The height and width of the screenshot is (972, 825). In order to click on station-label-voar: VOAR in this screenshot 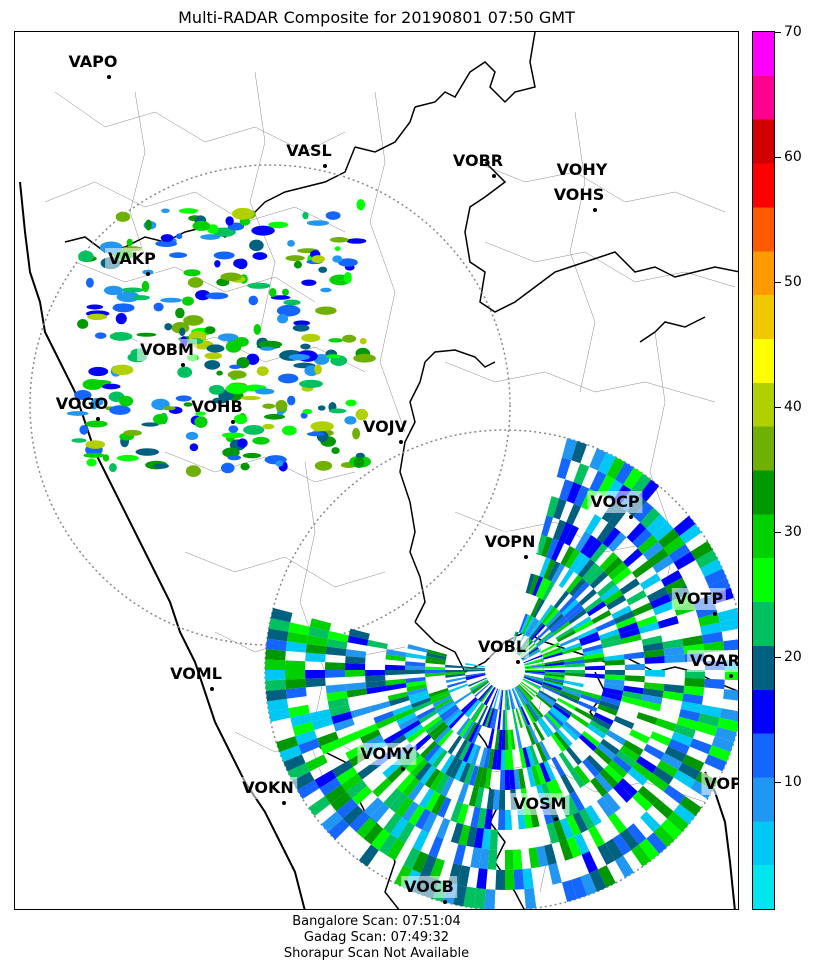, I will do `click(712, 661)`.